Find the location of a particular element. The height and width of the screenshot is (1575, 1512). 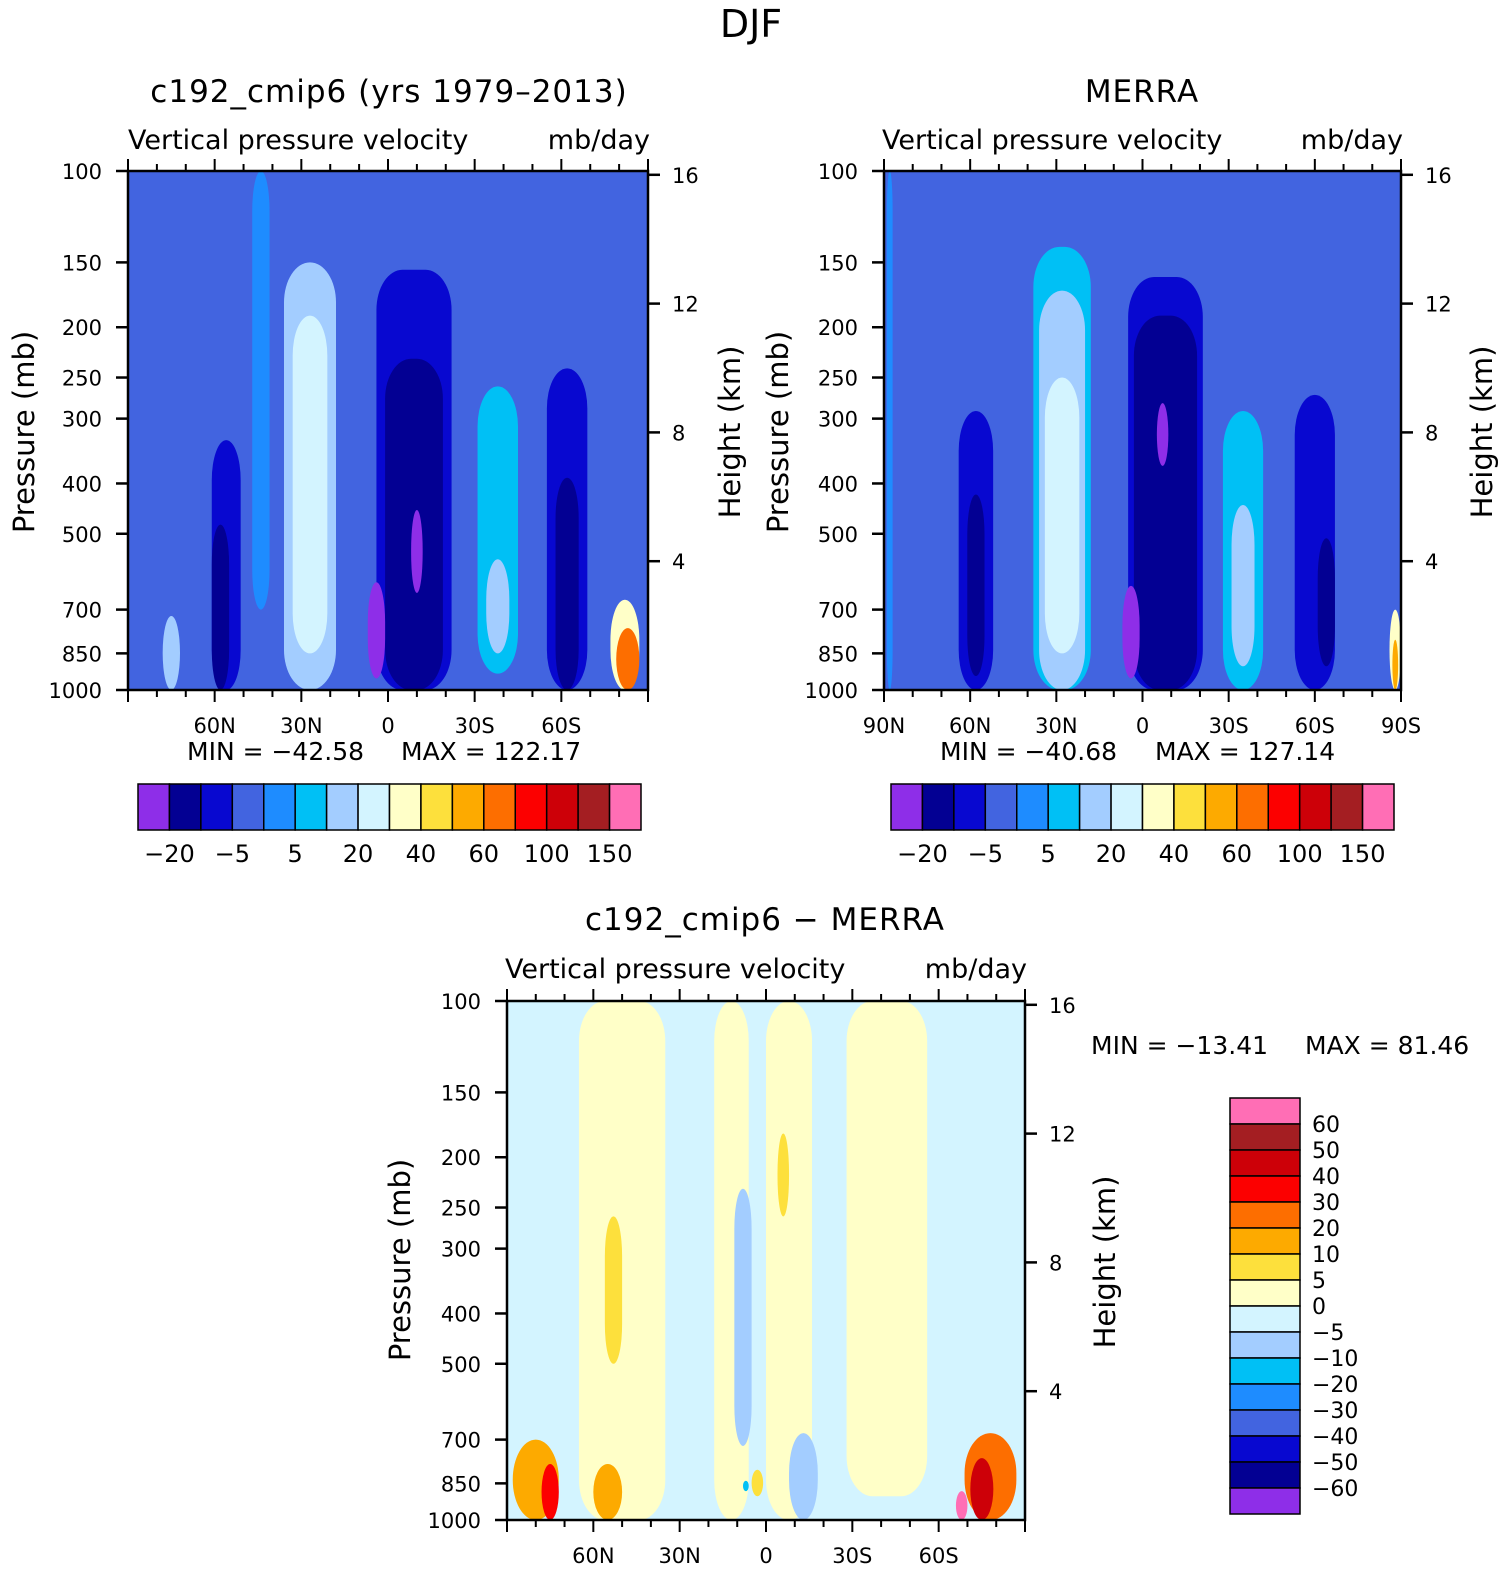

pressure-axis-model: 100 150 200 250 300 400 500 700 850 1000 is located at coordinates (88, 431).